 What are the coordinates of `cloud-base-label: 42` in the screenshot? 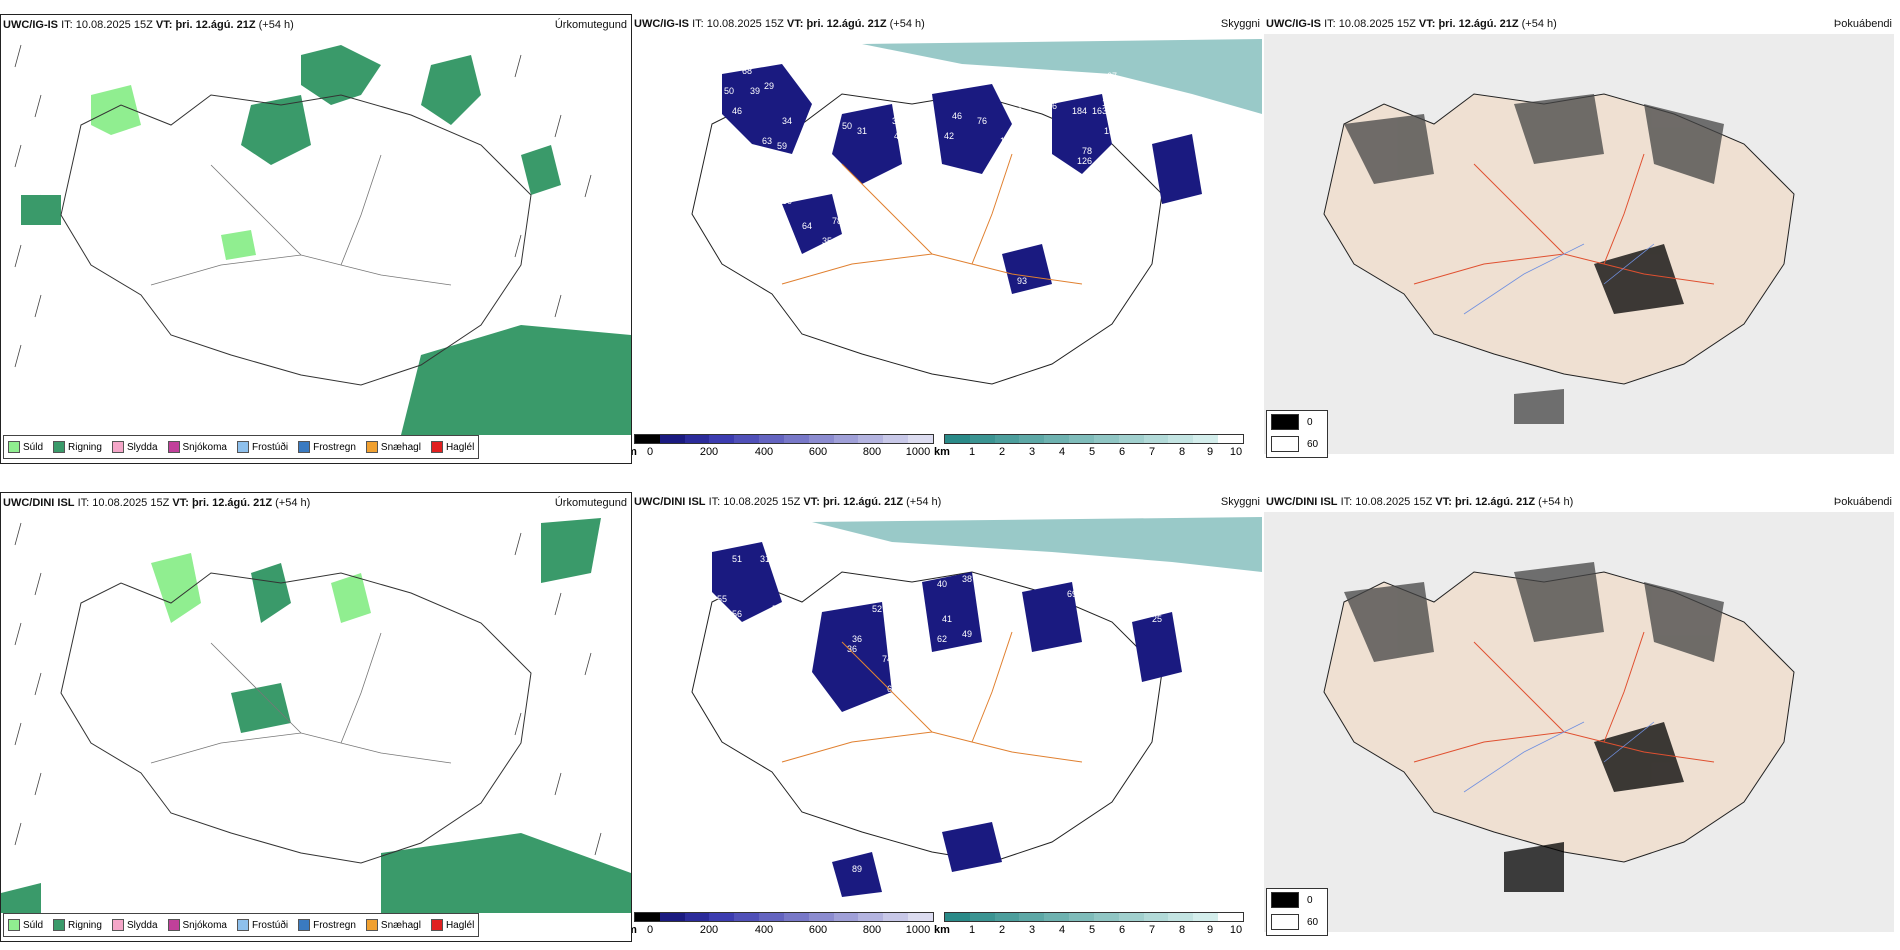 It's located at (949, 136).